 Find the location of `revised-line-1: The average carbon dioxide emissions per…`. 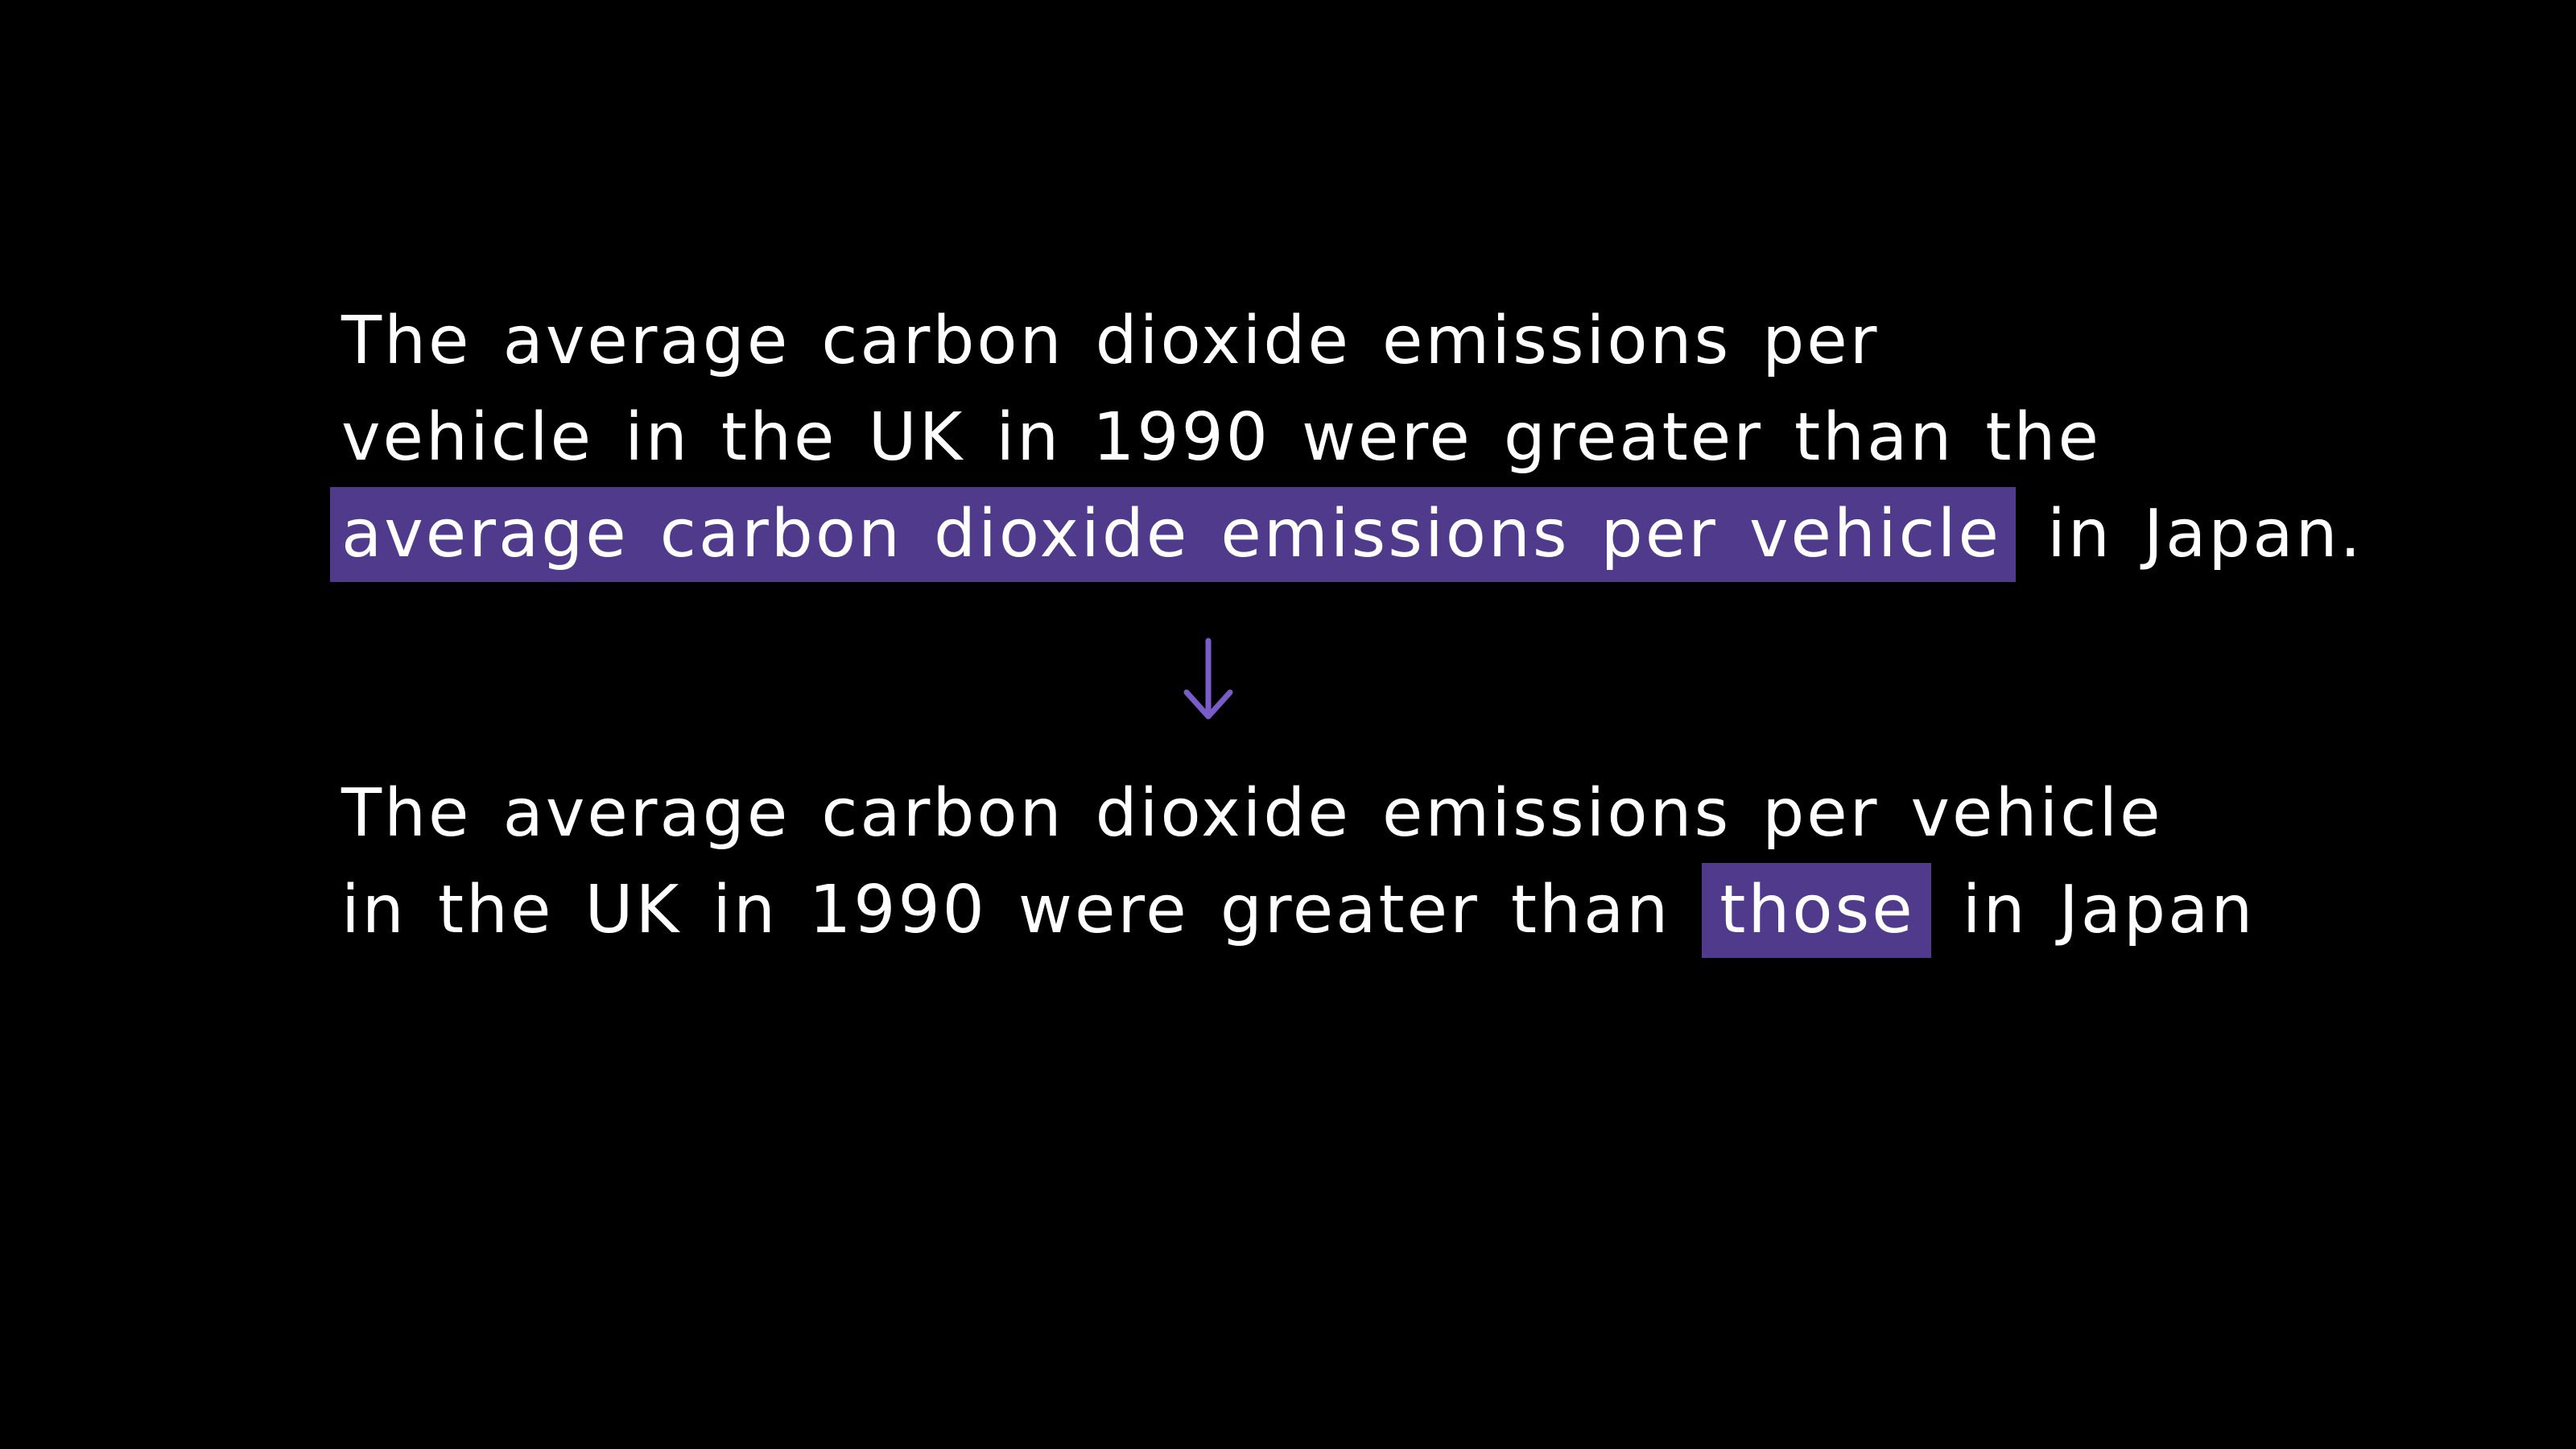

revised-line-1: The average carbon dioxide emissions per… is located at coordinates (1252, 813).